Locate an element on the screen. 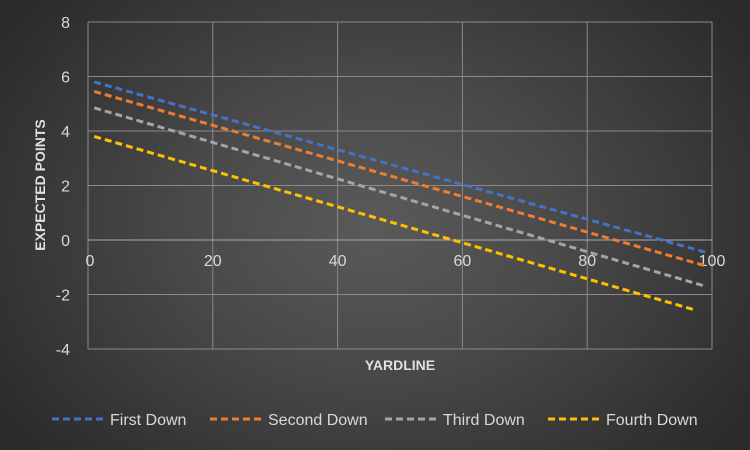 The image size is (750, 450). y-tick-label-4: 4 is located at coordinates (65, 132).